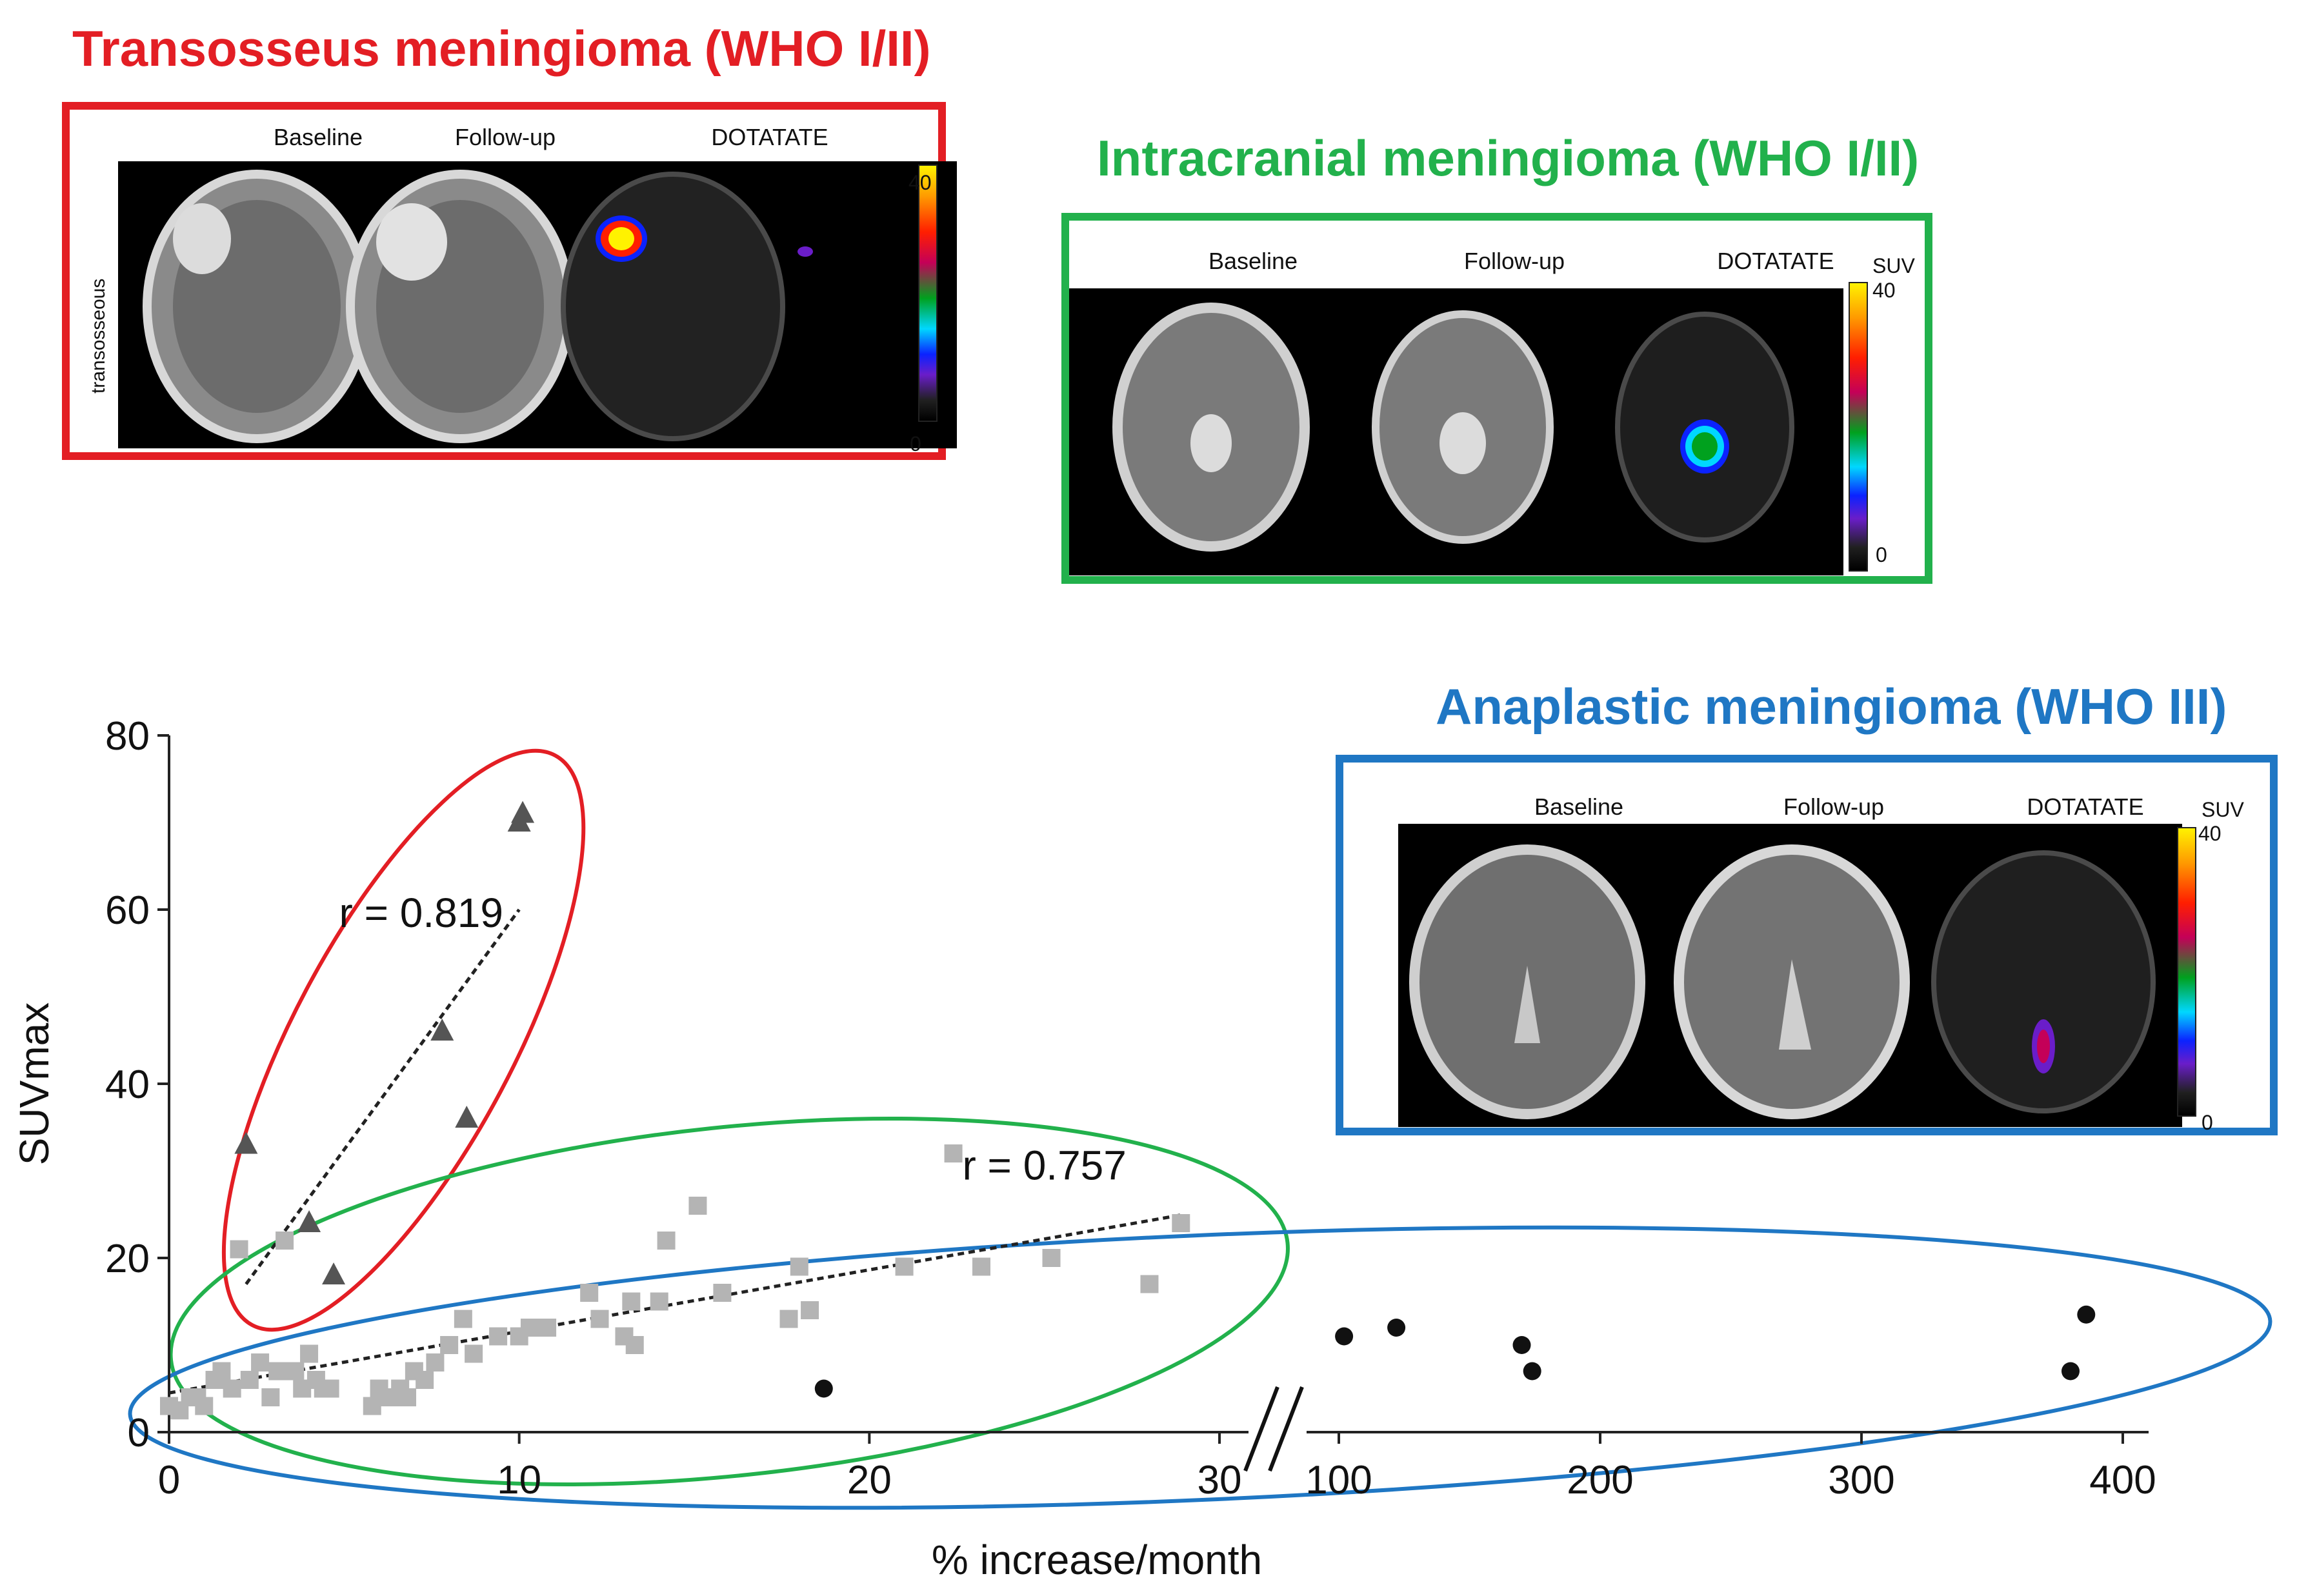 The height and width of the screenshot is (1596, 2297). I want to click on anaplastic-colorbar, so click(2186, 972).